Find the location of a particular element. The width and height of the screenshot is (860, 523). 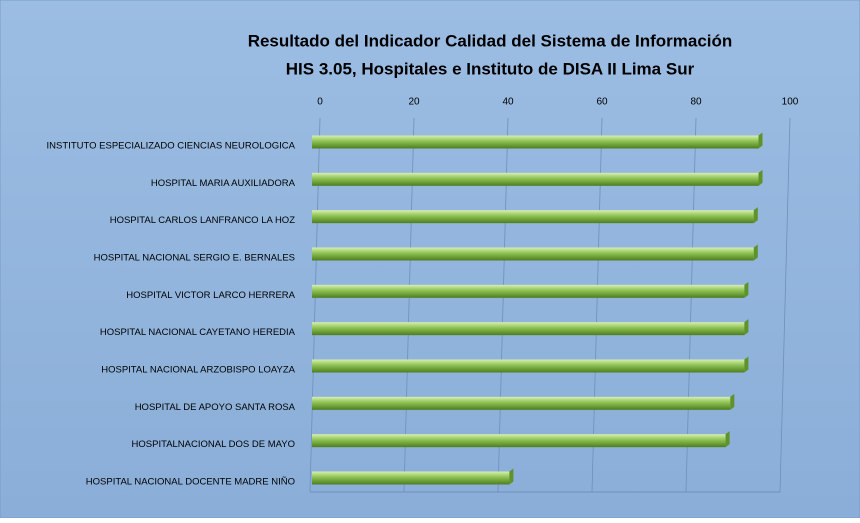

y-tick-label: HOSPITAL DE APOYO SANTA ROSA is located at coordinates (215, 407).